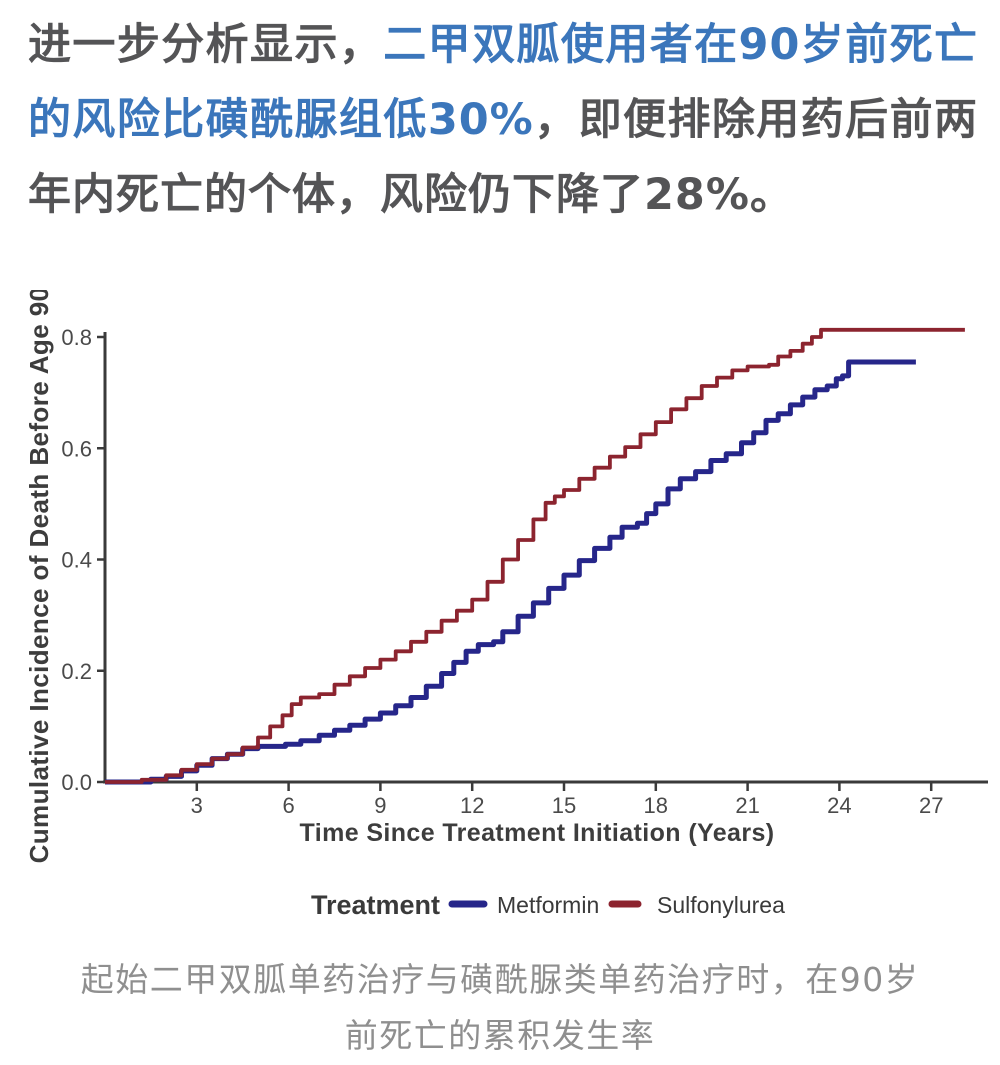 Image resolution: width=1000 pixels, height=1065 pixels. I want to click on x-tick-label: 12, so click(472, 805).